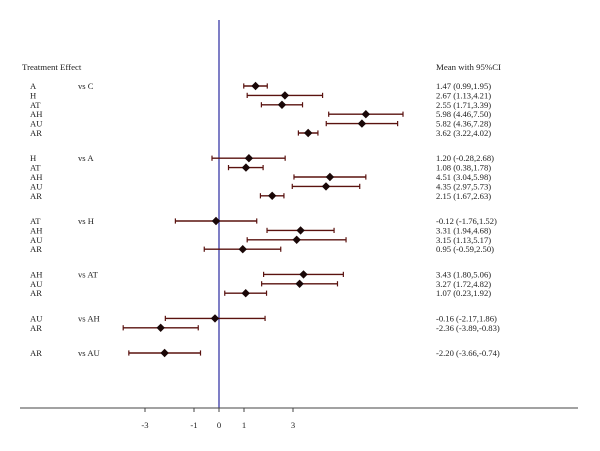  I want to click on forest-row: AU 3.15 (1.13,5.17), so click(260, 240).